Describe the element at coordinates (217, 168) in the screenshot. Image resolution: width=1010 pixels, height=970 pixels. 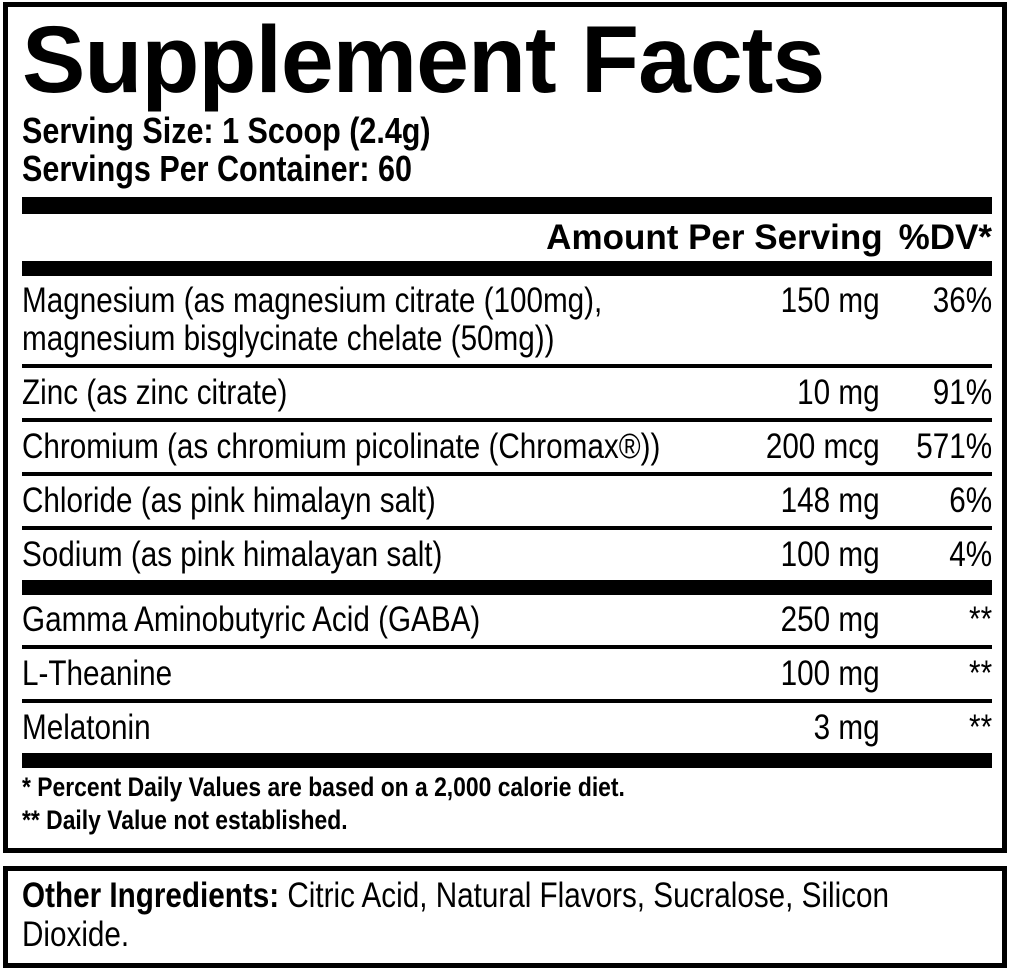
I see `servings-per-container-text: Servings Per Container: 60` at that location.